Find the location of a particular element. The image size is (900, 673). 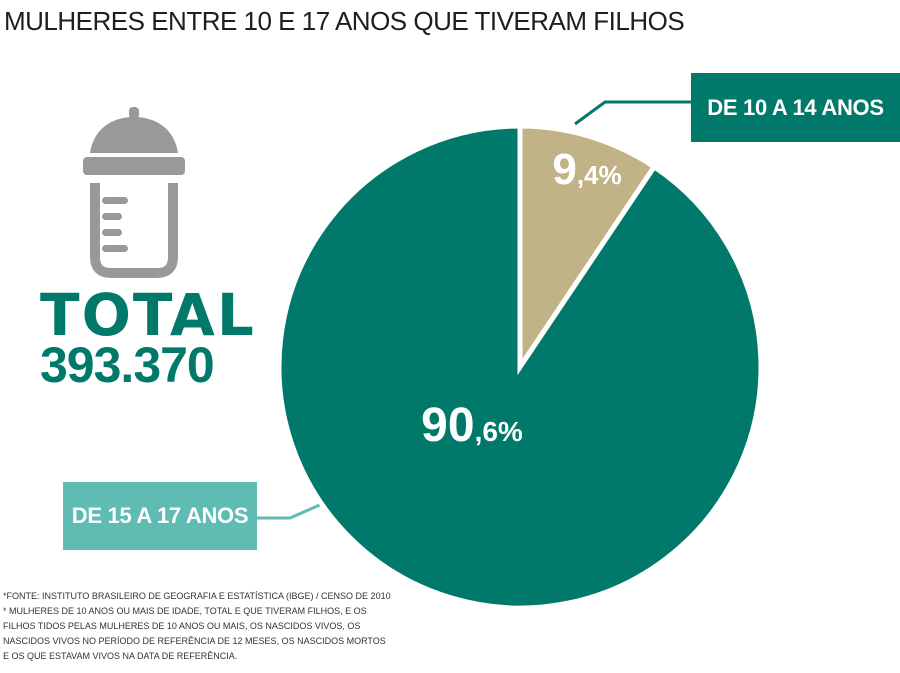

data-label-young: 9,4% is located at coordinates (586, 169).